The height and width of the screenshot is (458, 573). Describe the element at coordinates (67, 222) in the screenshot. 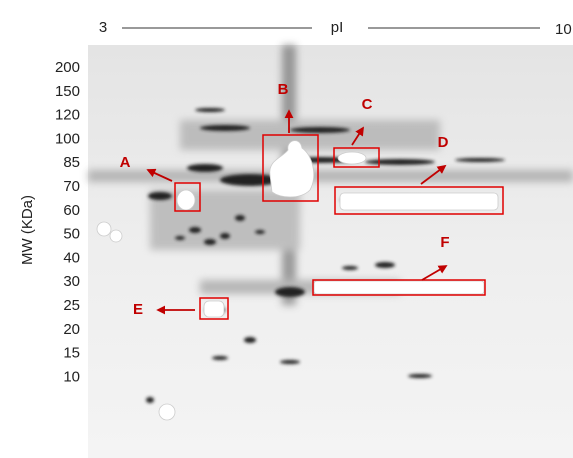

I see `mw-labels: 200 150 120 100 85 70 60 50 40 30 25 20 15 10` at that location.